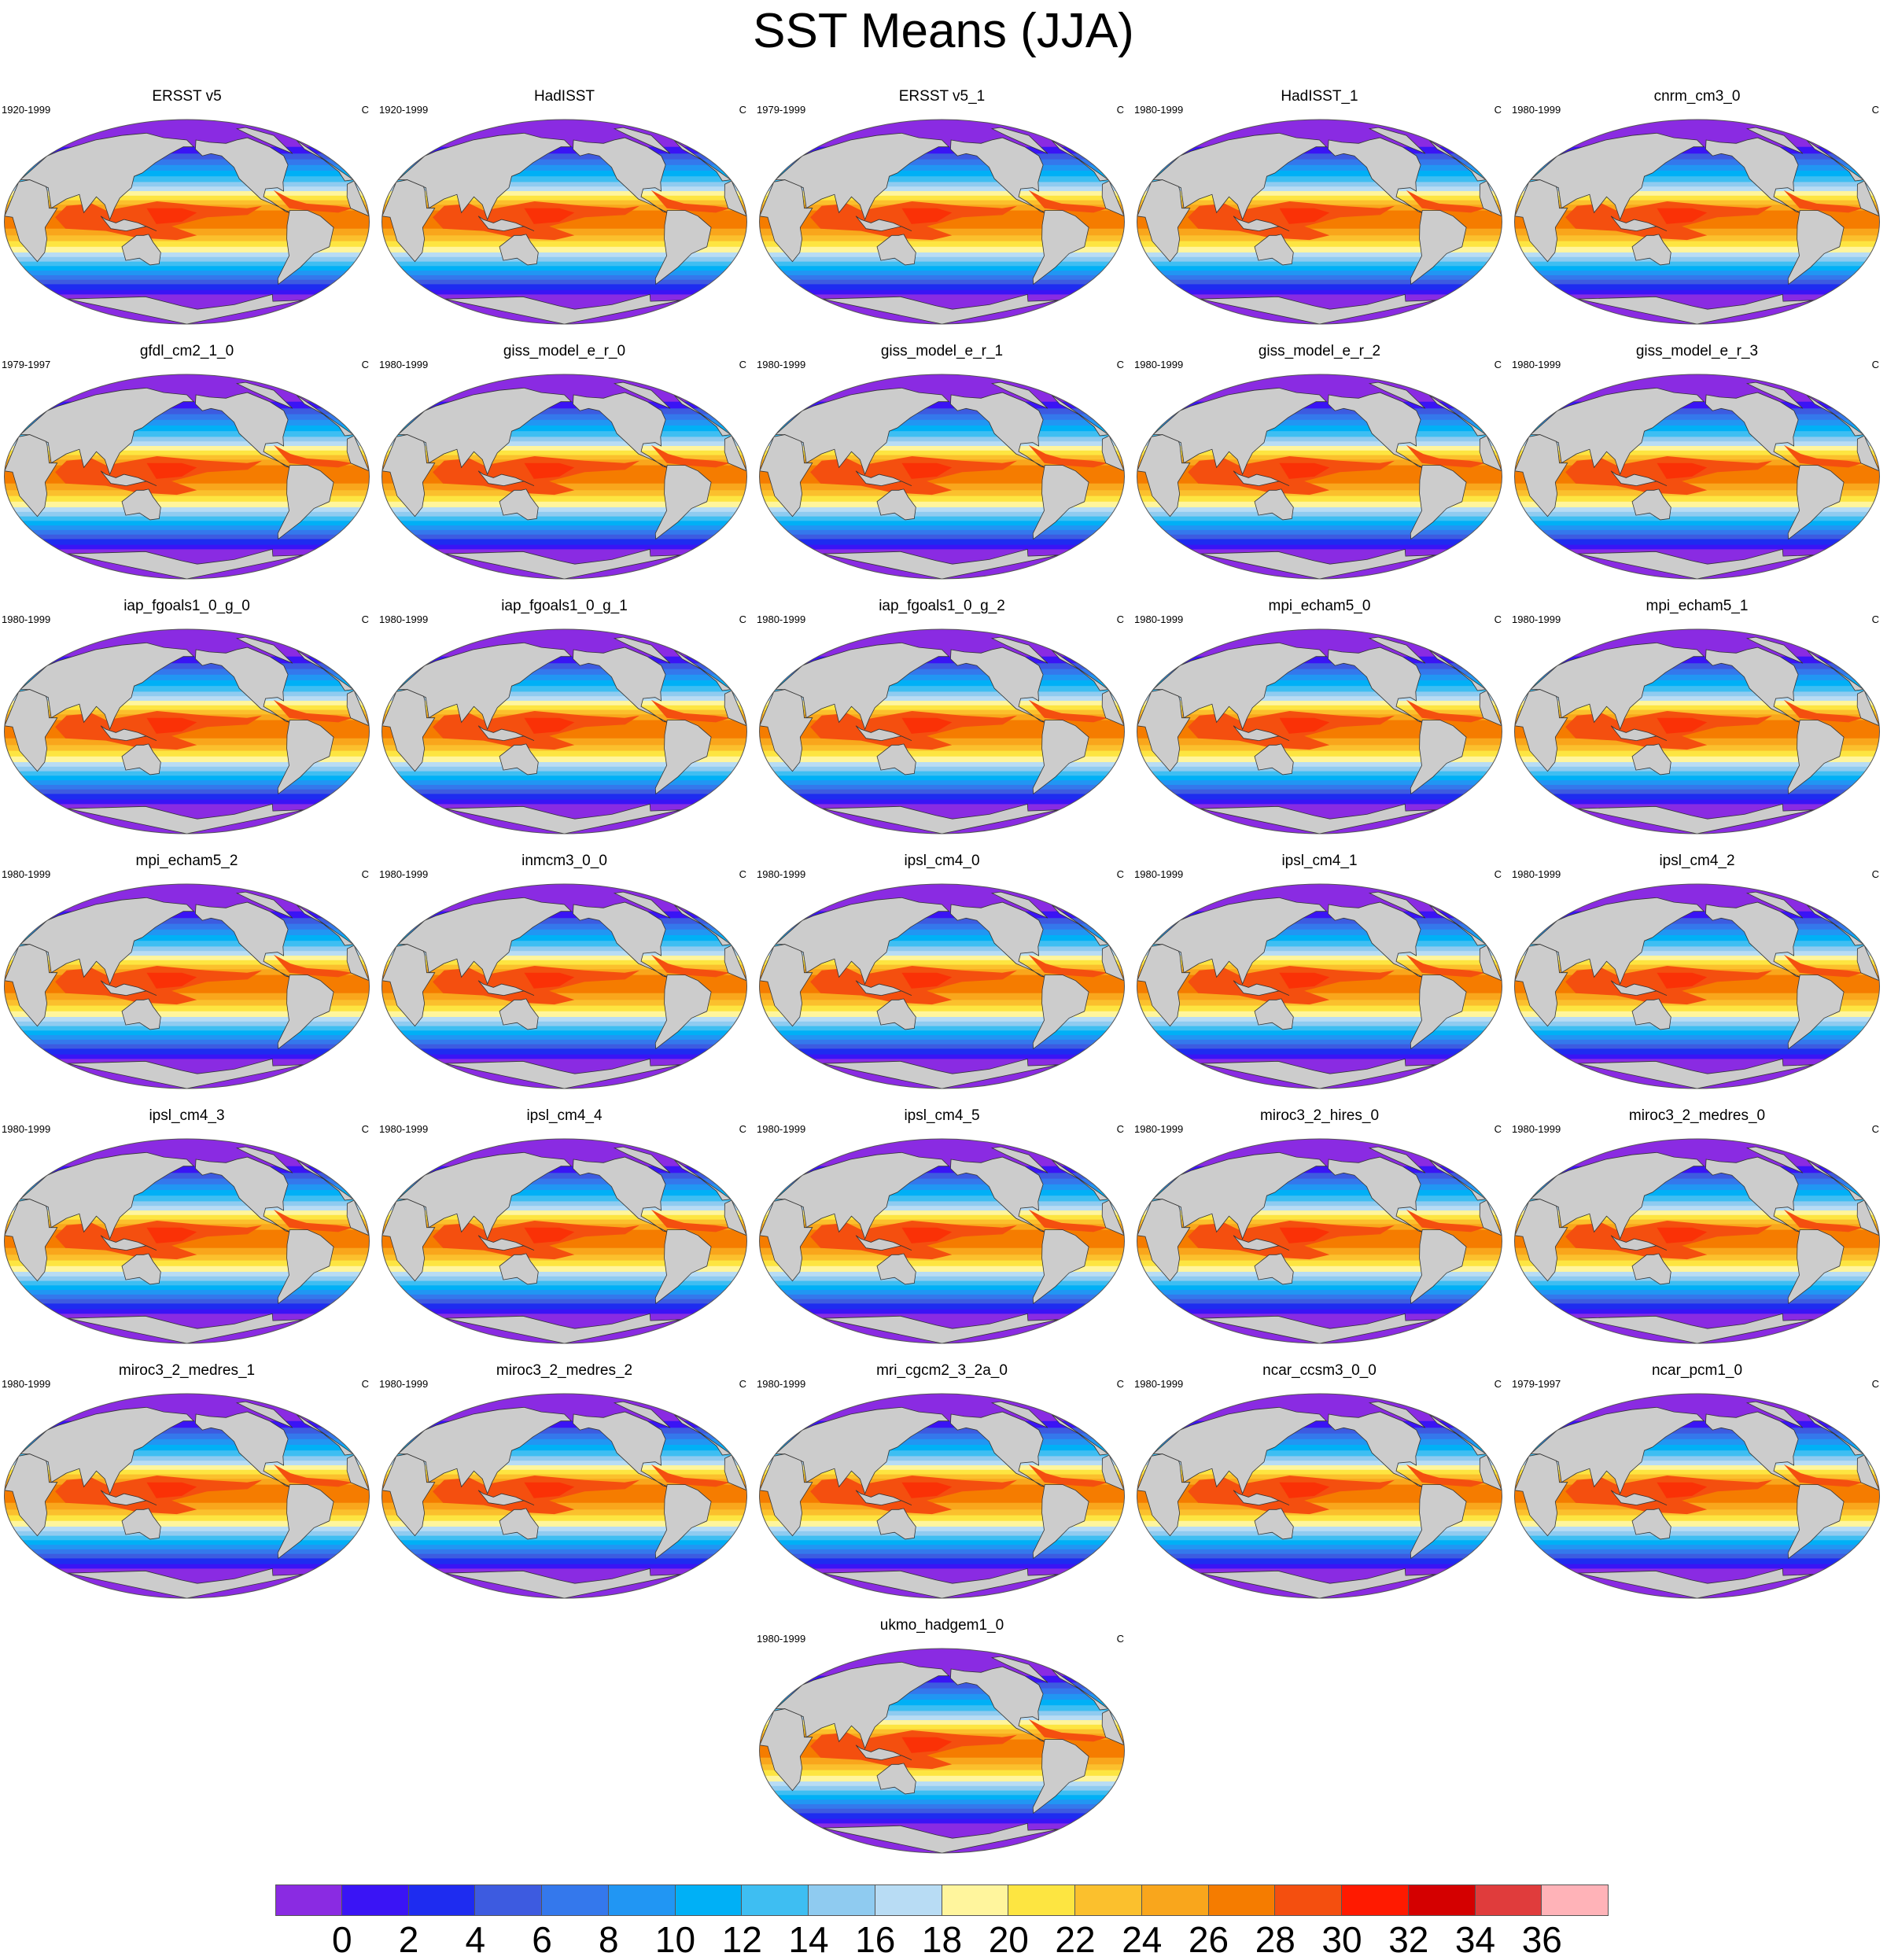 The height and width of the screenshot is (1960, 1887). Describe the element at coordinates (107, 431) in the screenshot. I see `eurasia-east-land` at that location.